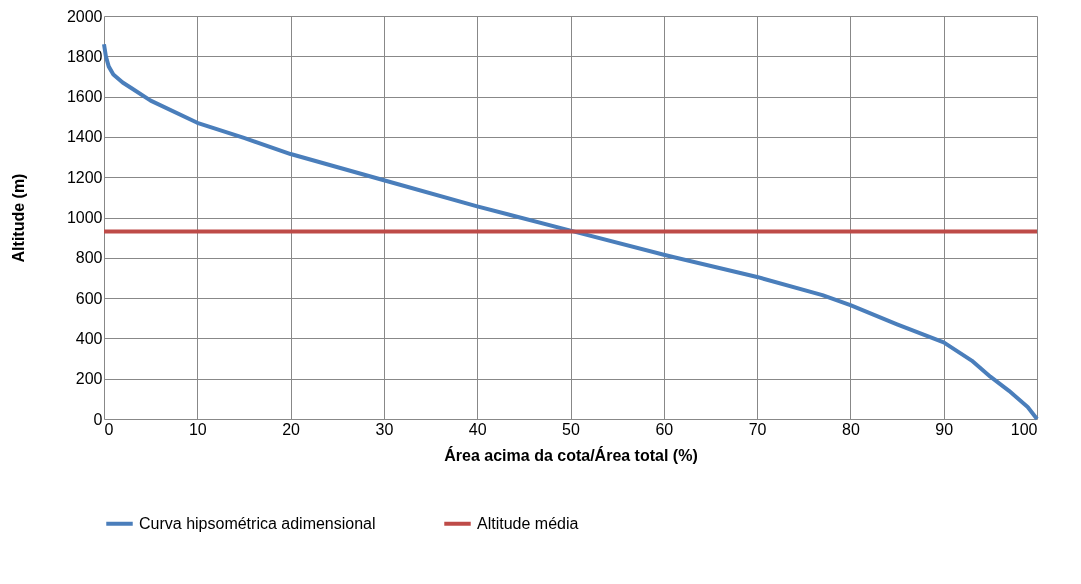 The height and width of the screenshot is (584, 1081). I want to click on y-tick-label: 400, so click(89, 338).